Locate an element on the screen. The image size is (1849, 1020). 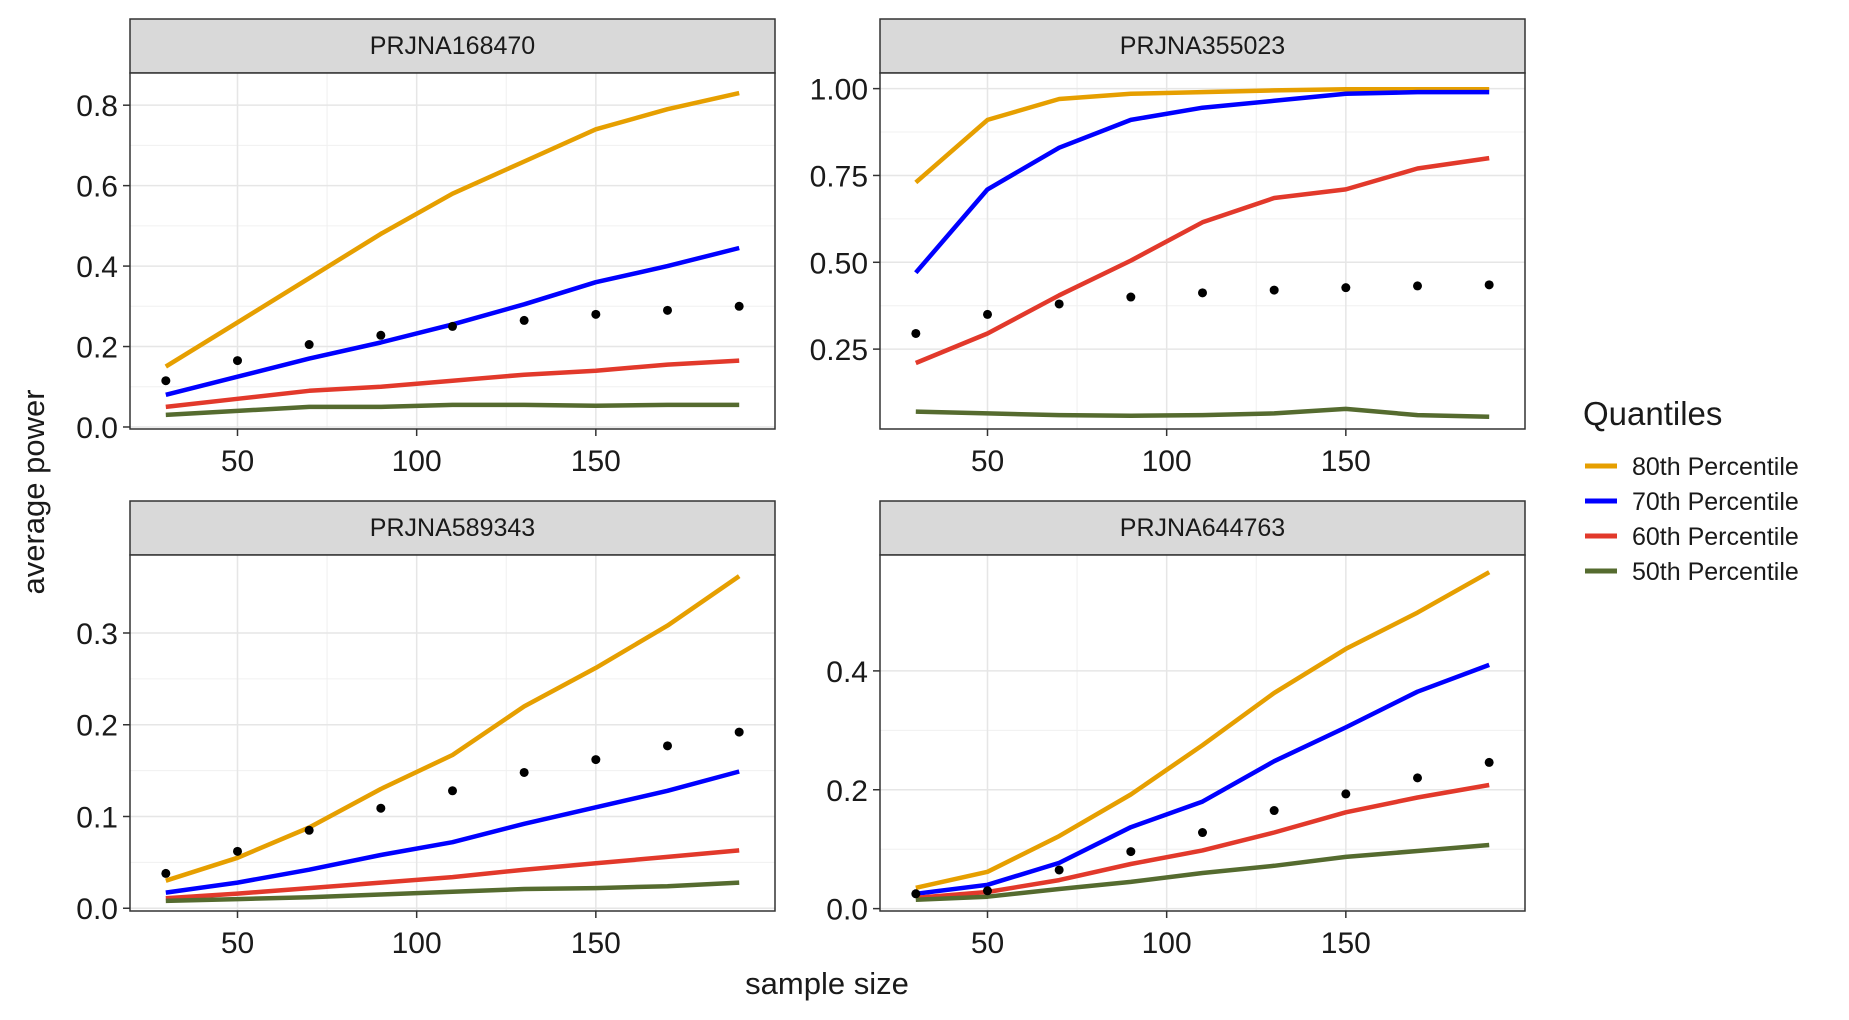
legend-title: Quantiles is located at coordinates (1652, 413).